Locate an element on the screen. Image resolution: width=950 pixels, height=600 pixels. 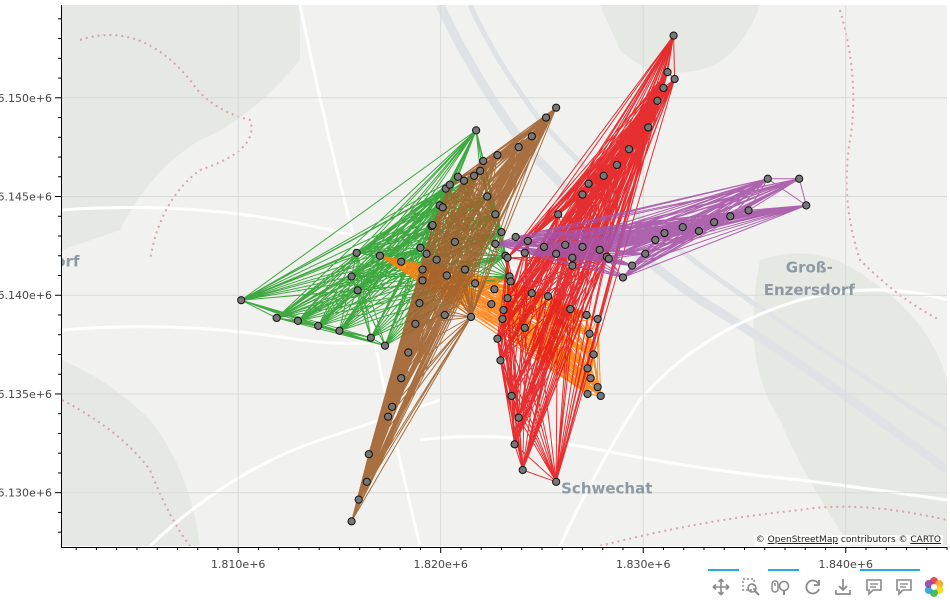
osm-link: OpenStreetMap is located at coordinates (803, 540).